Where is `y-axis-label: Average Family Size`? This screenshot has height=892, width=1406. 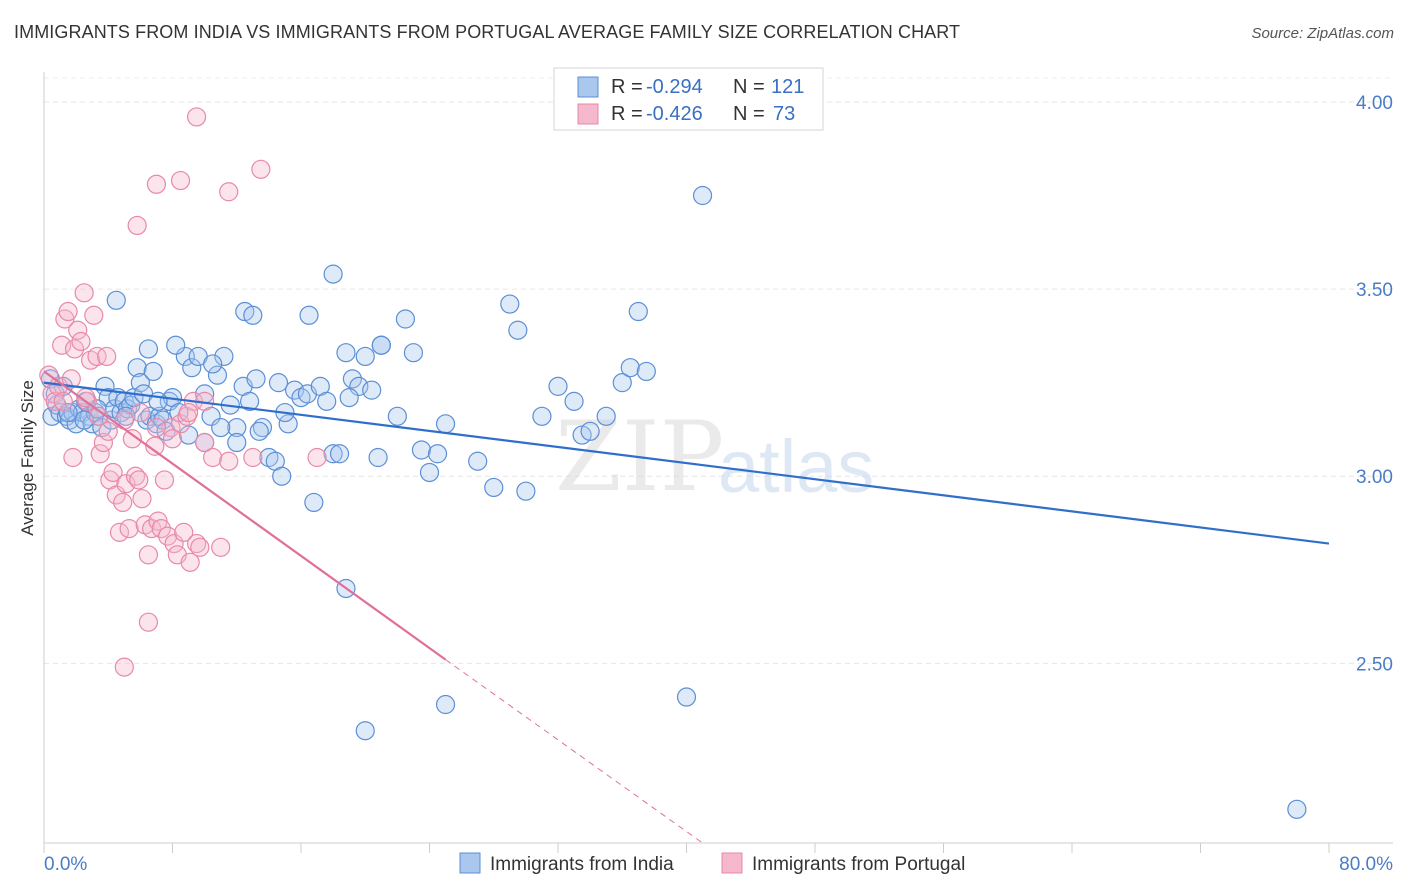 y-axis-label: Average Family Size is located at coordinates (27, 458).